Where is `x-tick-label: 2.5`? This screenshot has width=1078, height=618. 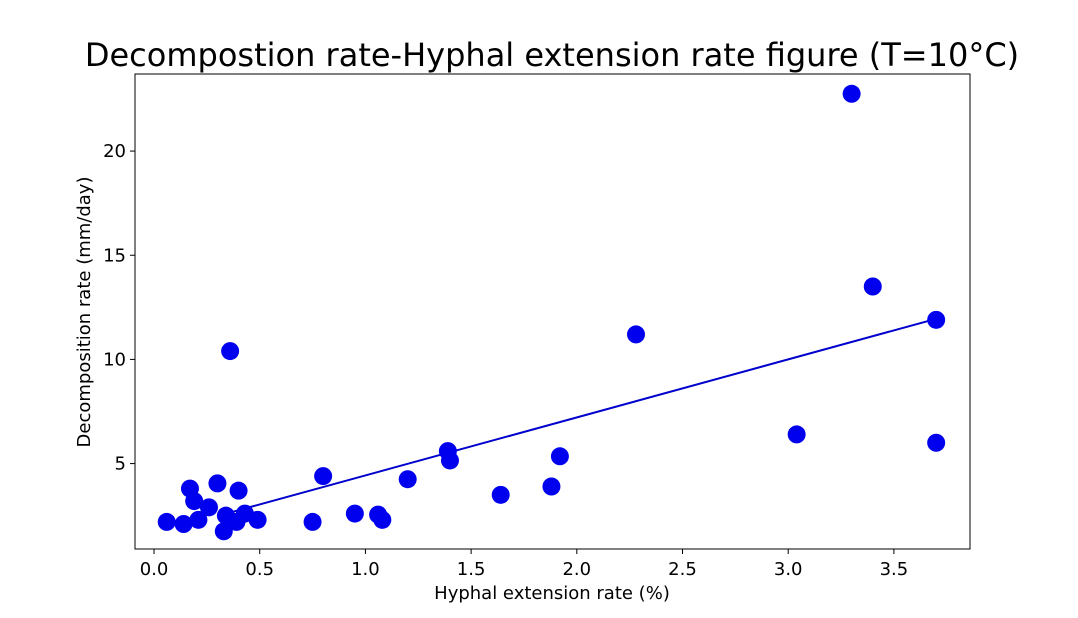 x-tick-label: 2.5 is located at coordinates (682, 569).